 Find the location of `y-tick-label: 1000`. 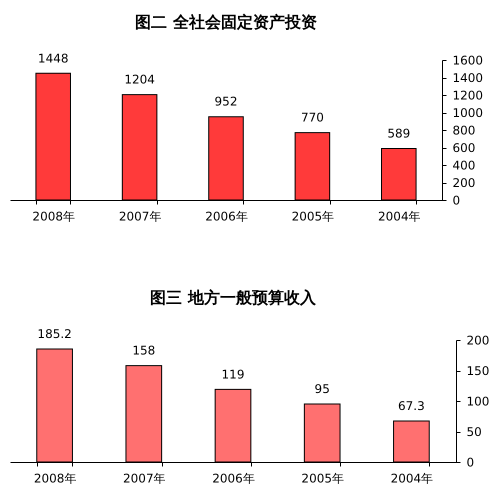

y-tick-label: 1000 is located at coordinates (468, 113).